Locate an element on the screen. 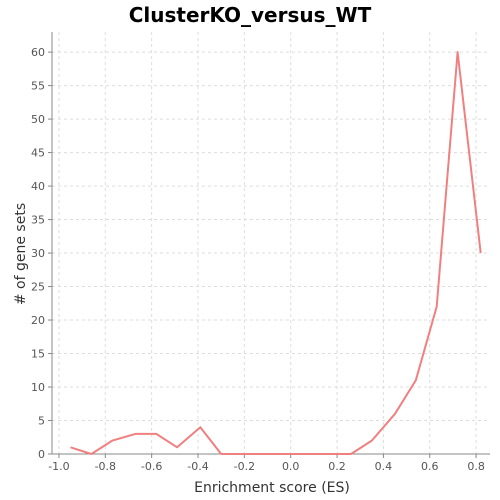  x-tick-label: -1.0 is located at coordinates (58, 466).